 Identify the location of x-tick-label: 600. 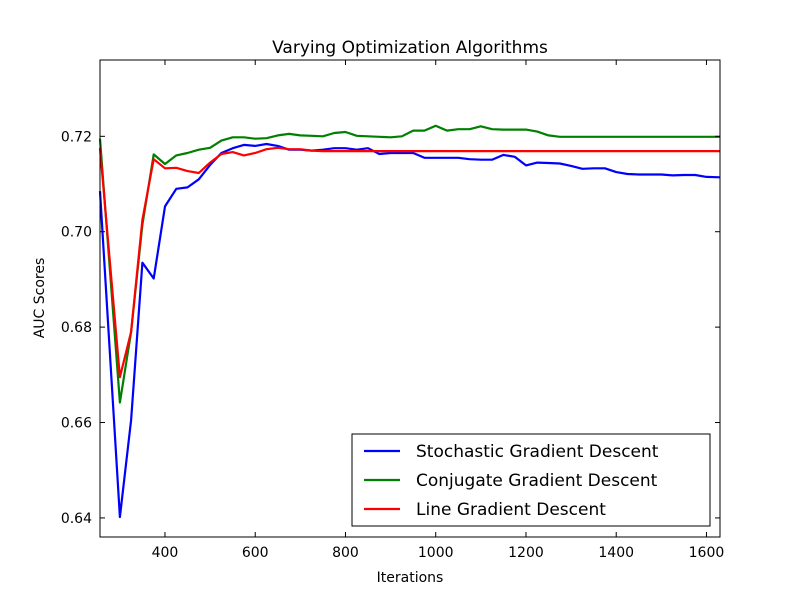
(255, 553).